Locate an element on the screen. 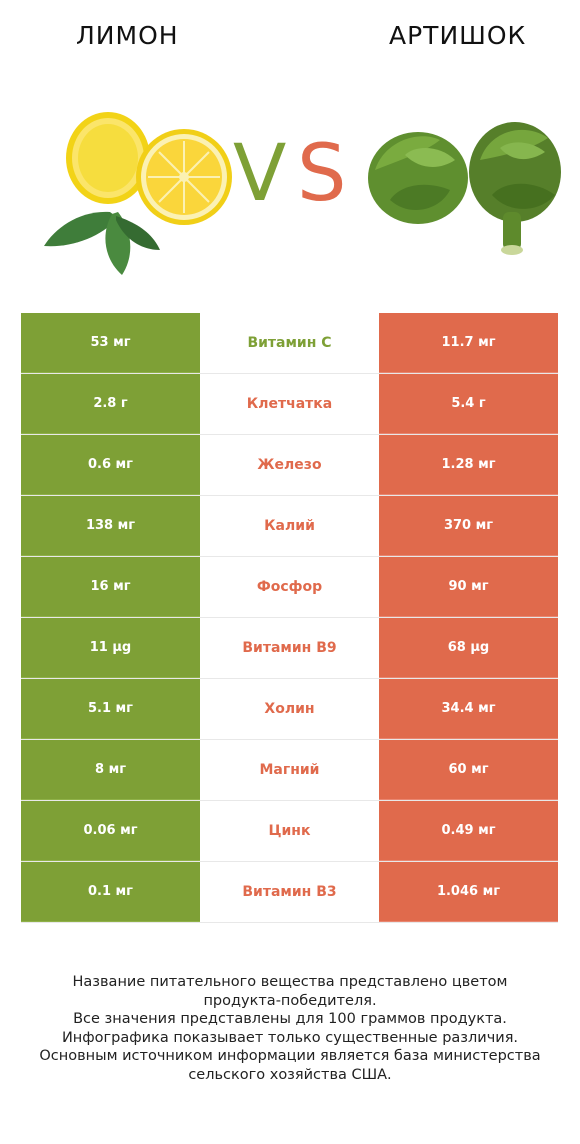  left-product-title: ЛИМОН is located at coordinates (127, 35).